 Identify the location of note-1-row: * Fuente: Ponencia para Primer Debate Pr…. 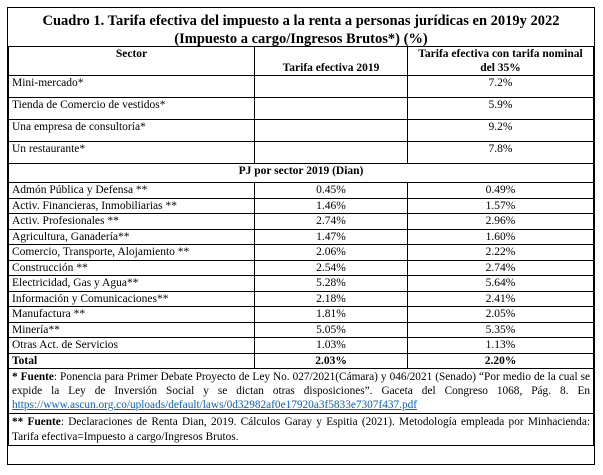
(301, 391).